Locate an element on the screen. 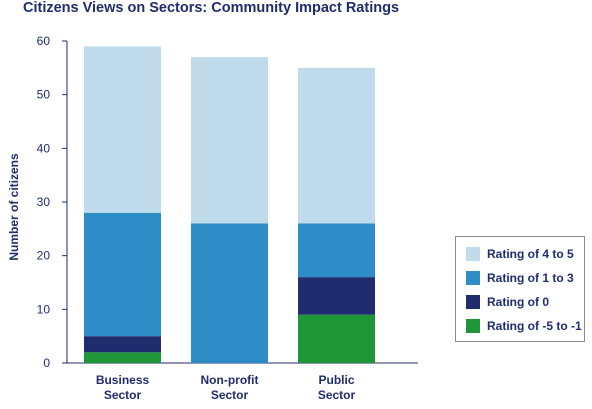 The width and height of the screenshot is (592, 409). y-tick-label: 20 is located at coordinates (44, 256).